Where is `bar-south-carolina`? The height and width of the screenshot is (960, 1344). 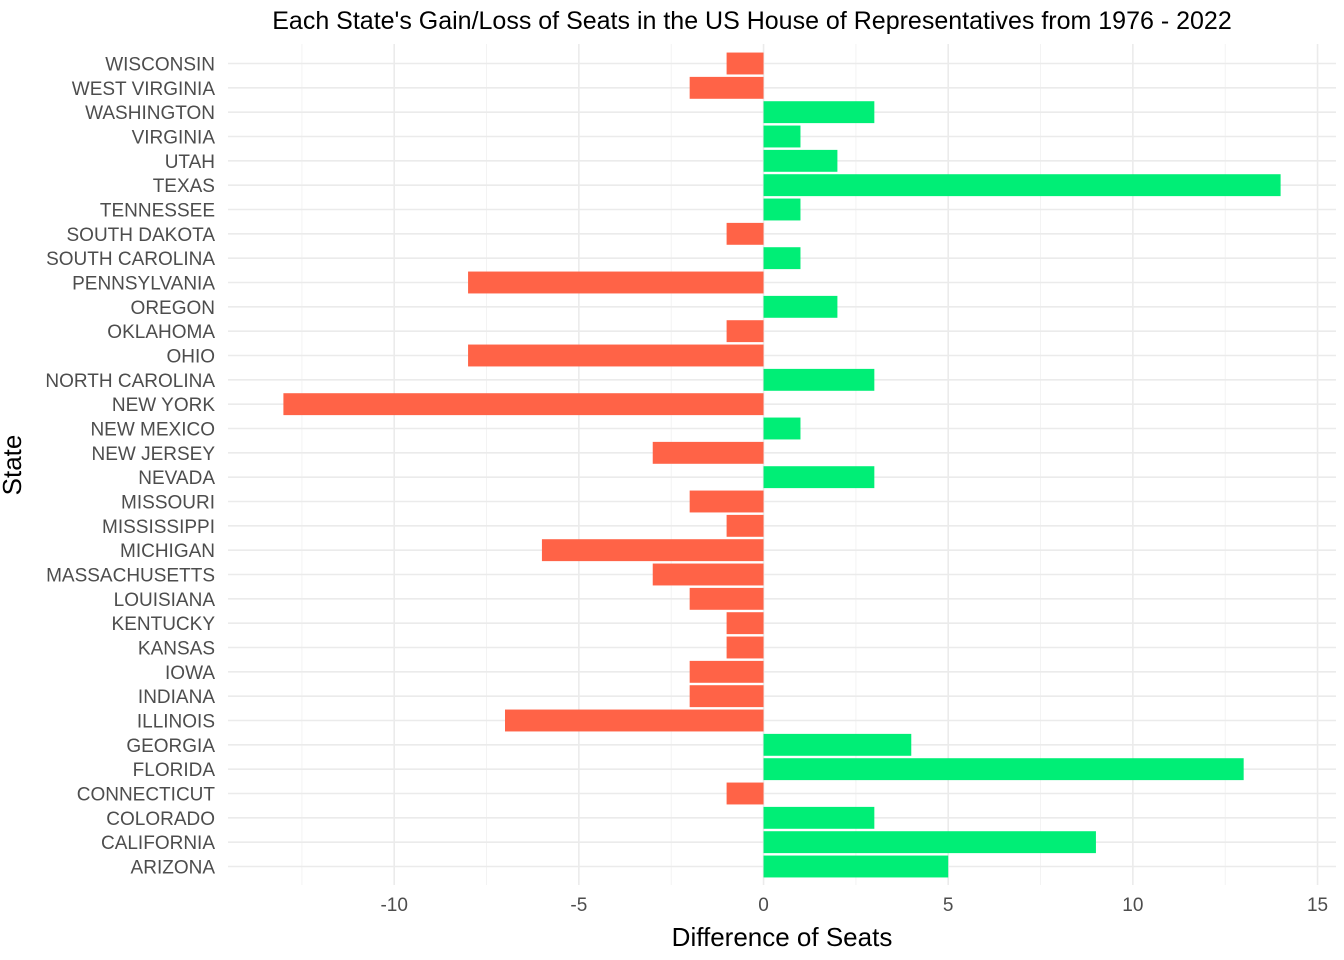
bar-south-carolina is located at coordinates (782, 258).